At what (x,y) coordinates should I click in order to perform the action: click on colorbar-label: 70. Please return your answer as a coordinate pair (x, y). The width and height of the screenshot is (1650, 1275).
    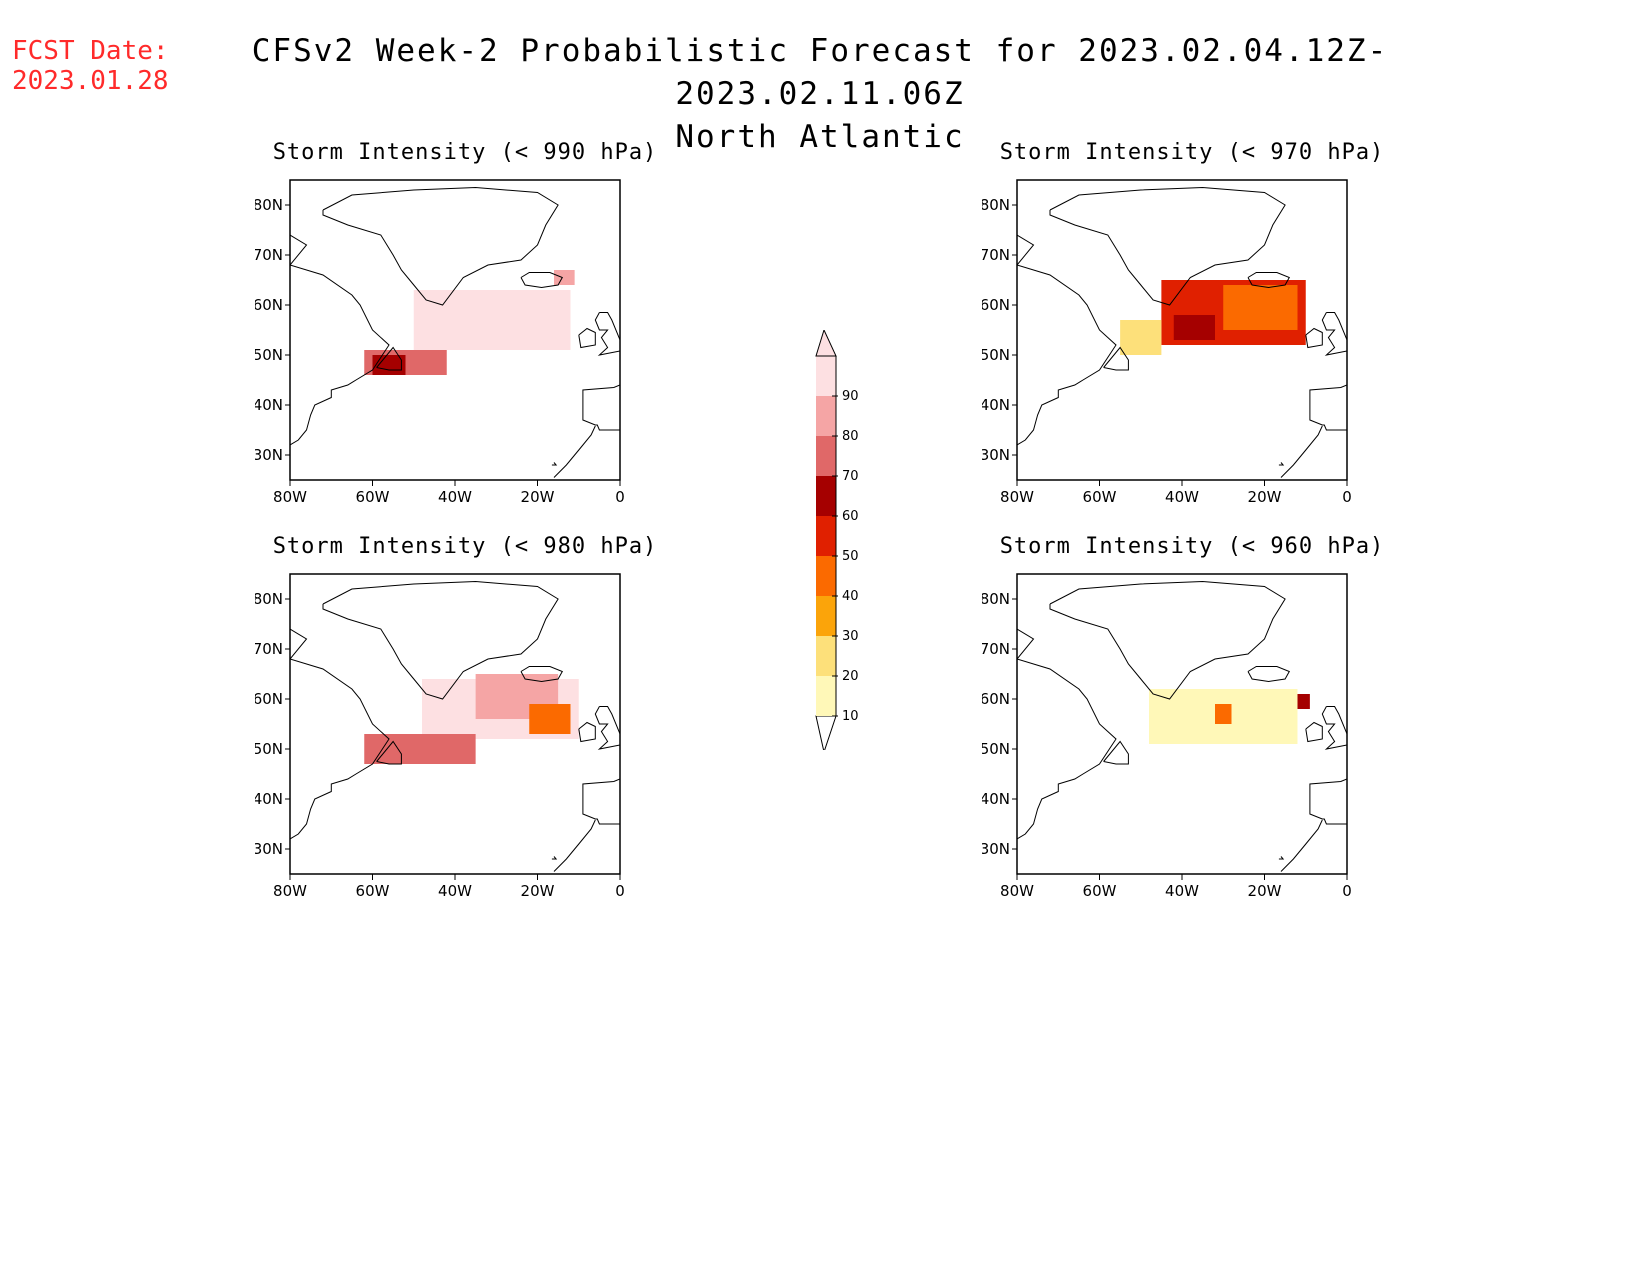
    Looking at the image, I should click on (850, 476).